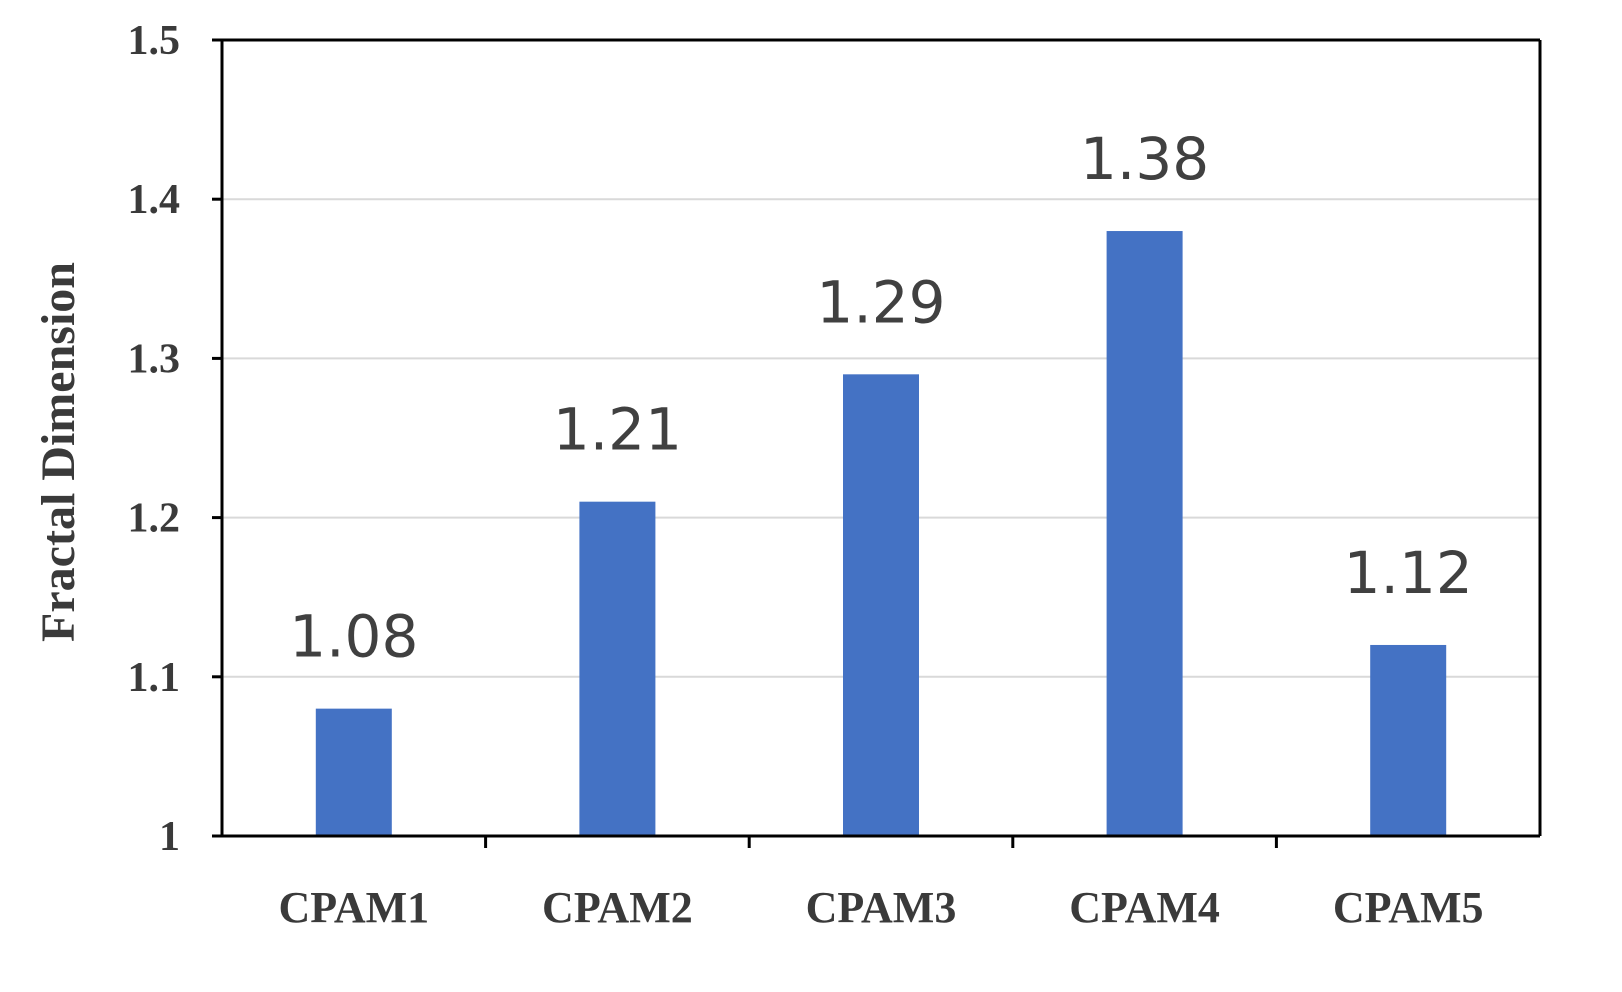 The width and height of the screenshot is (1622, 992). What do you see at coordinates (154, 359) in the screenshot?
I see `y-tick-label: 1.3` at bounding box center [154, 359].